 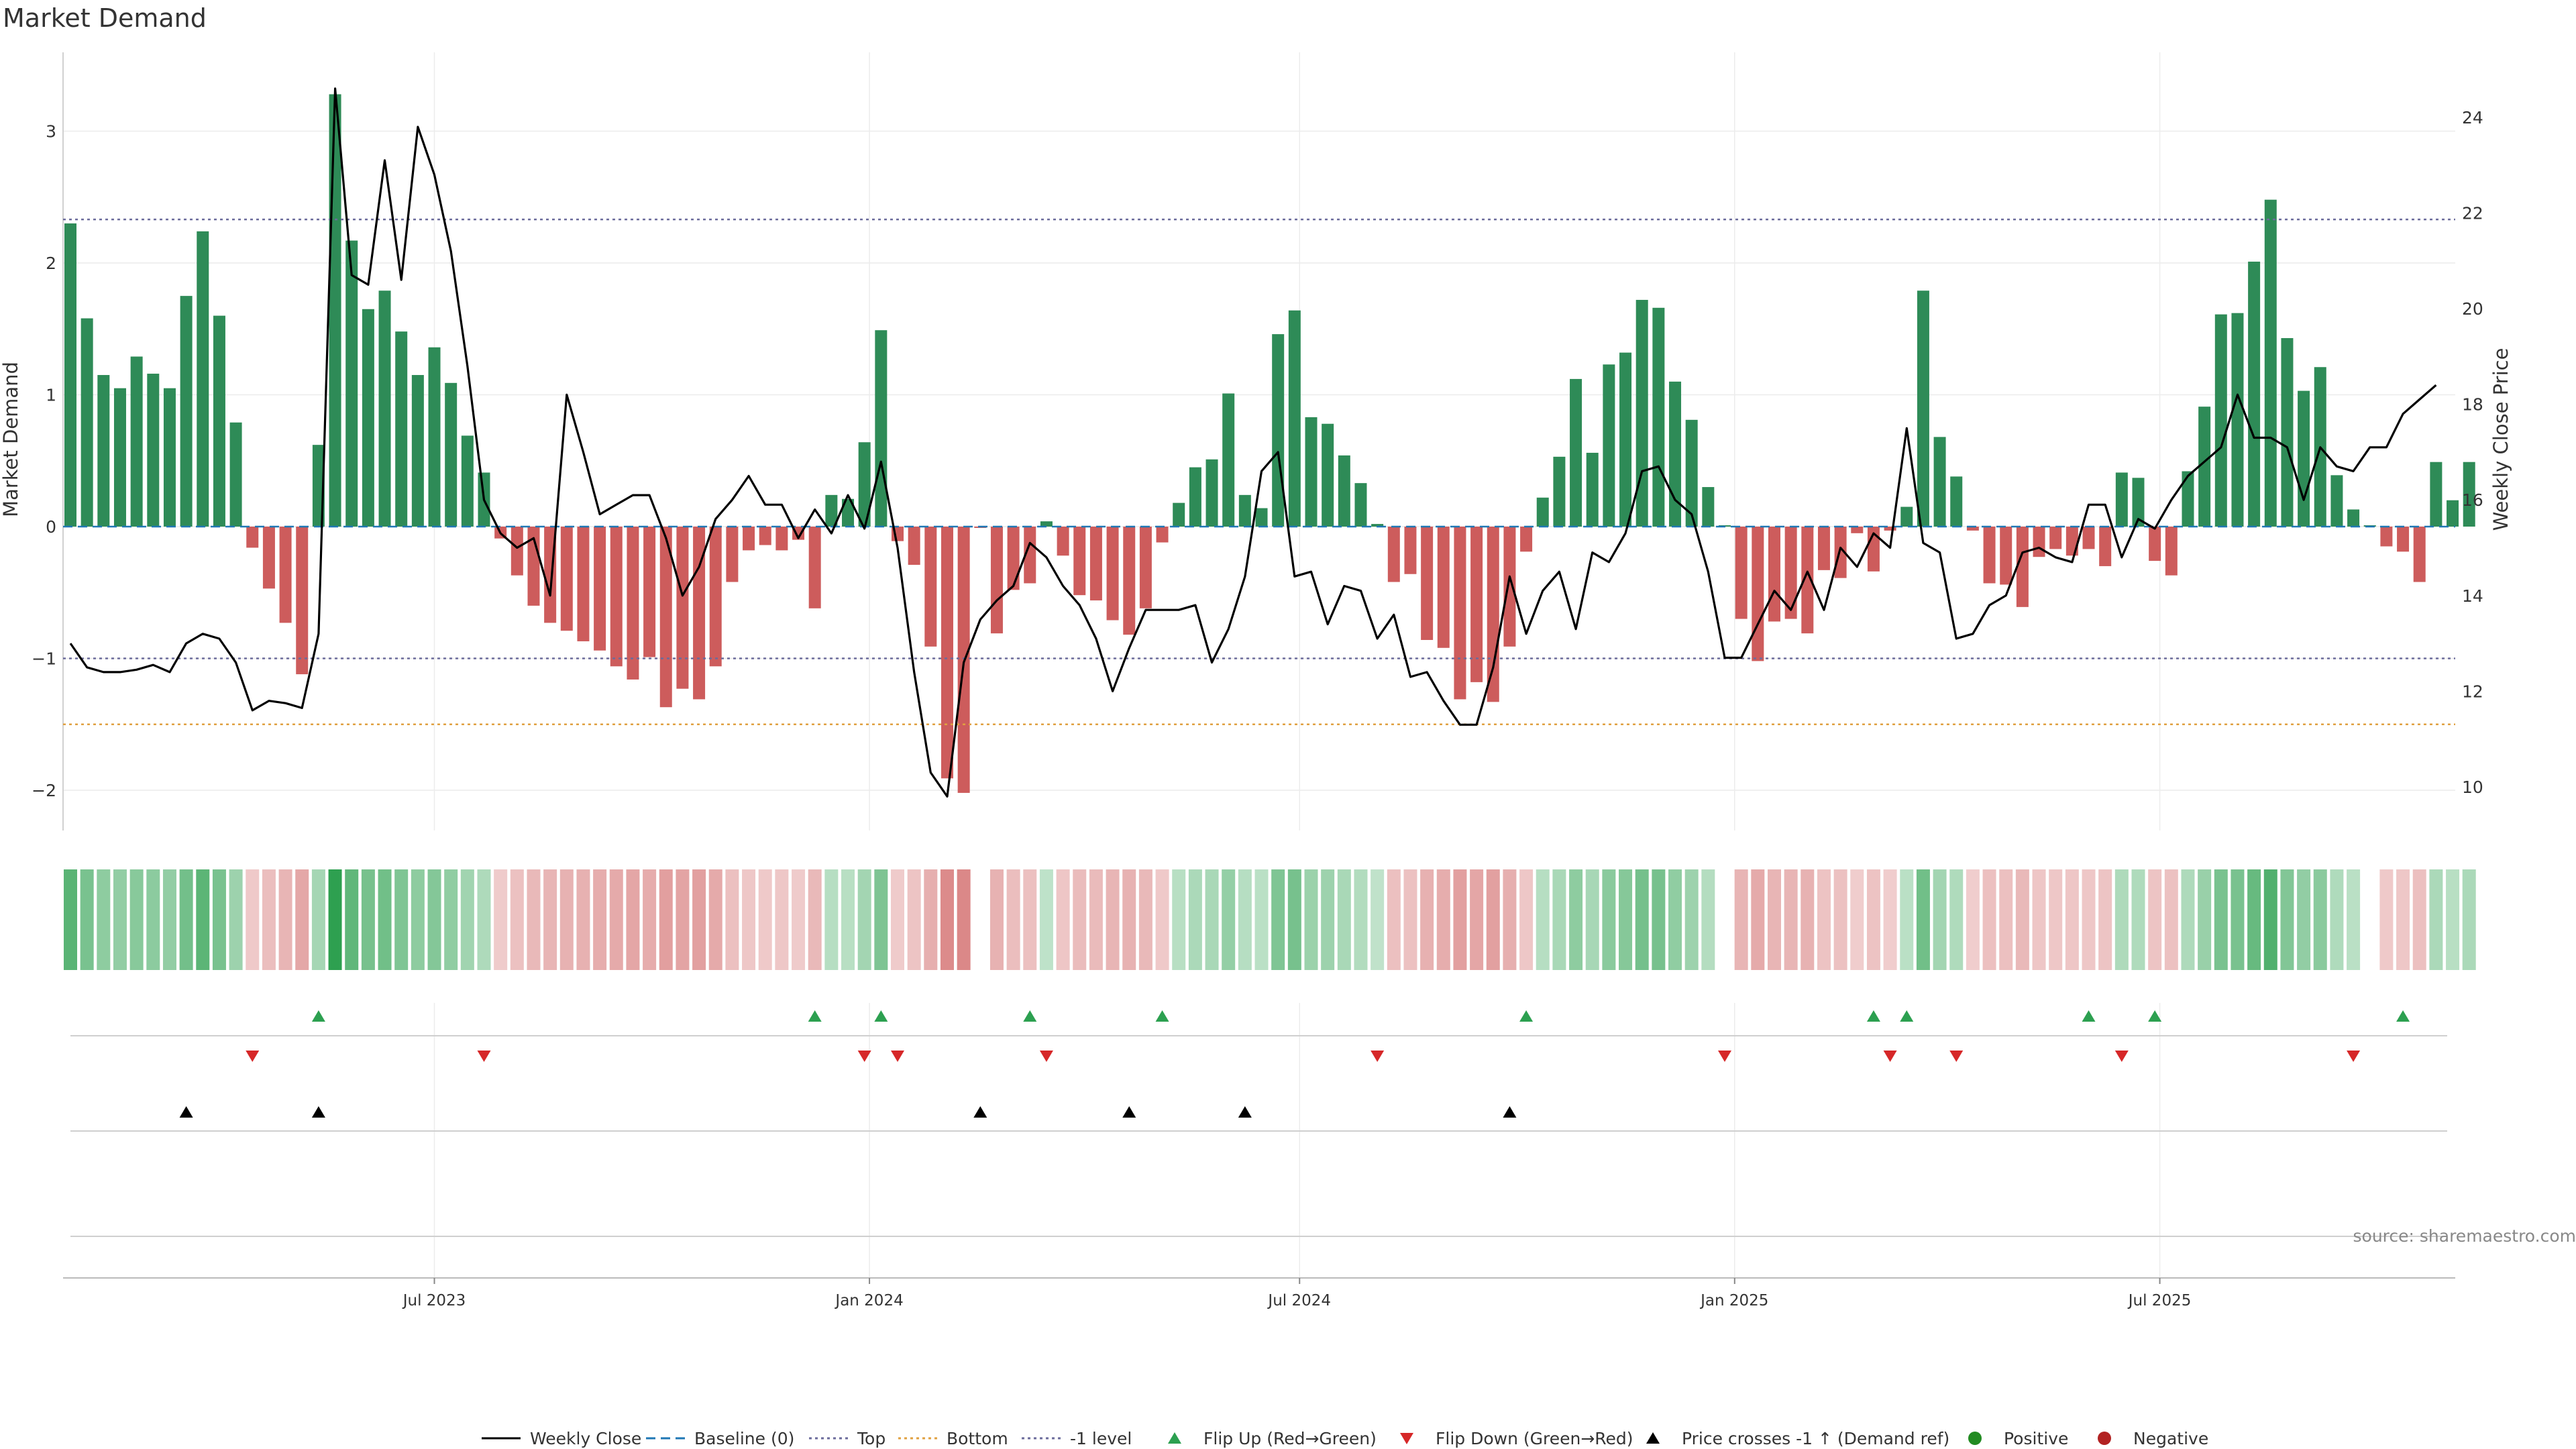 I want to click on signal-gridlines, so click(x=1297, y=1140).